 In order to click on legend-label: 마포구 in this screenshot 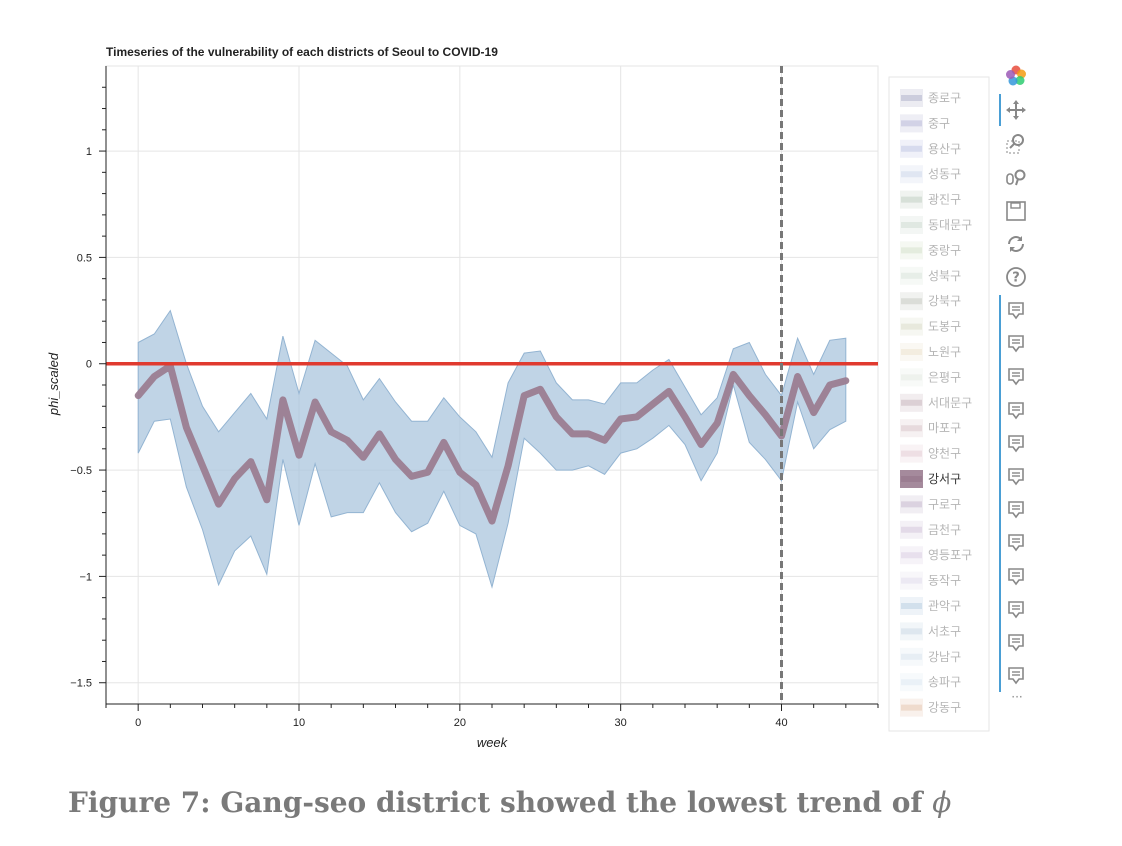, I will do `click(944, 428)`.